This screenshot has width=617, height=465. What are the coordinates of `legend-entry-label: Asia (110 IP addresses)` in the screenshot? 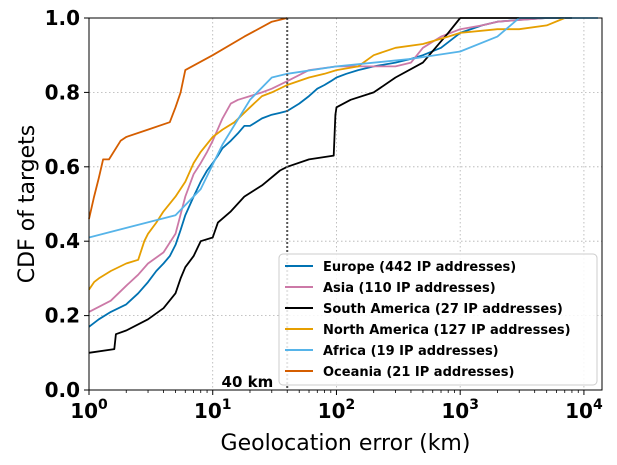 It's located at (409, 288).